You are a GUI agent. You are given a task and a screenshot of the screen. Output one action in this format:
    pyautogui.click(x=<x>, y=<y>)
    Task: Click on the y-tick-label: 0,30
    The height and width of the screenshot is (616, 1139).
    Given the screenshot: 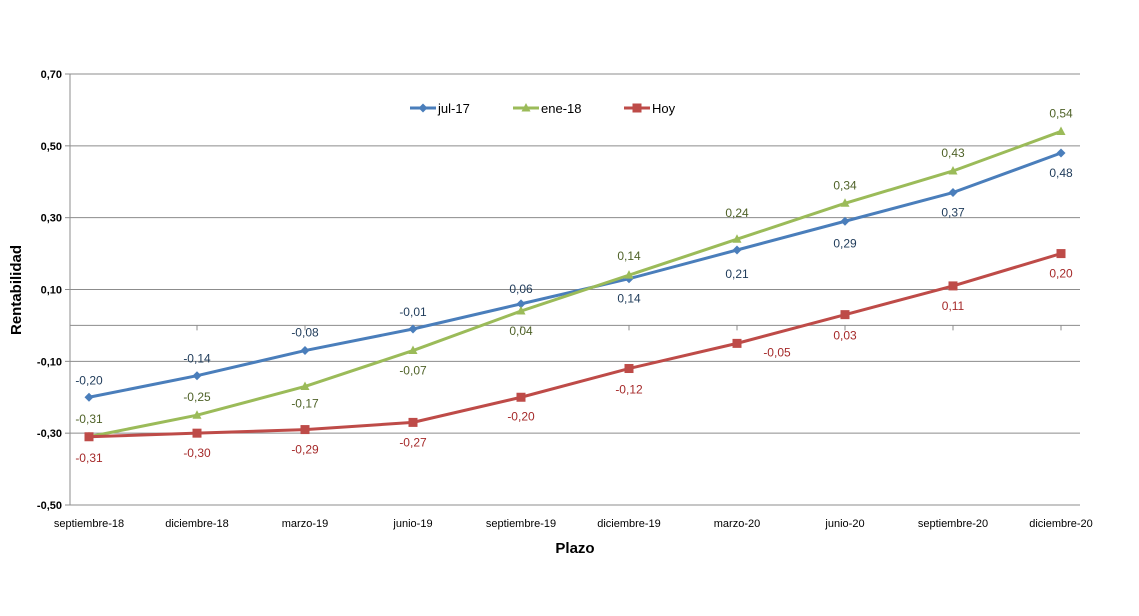 What is the action you would take?
    pyautogui.click(x=51, y=219)
    